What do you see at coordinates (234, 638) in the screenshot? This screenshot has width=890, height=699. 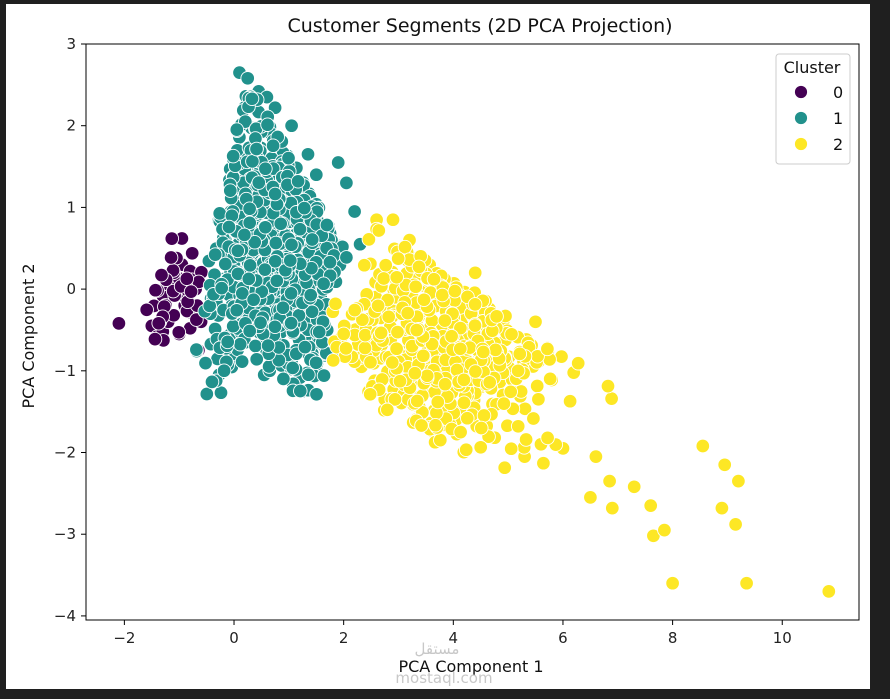 I see `x-tick-label: 0` at bounding box center [234, 638].